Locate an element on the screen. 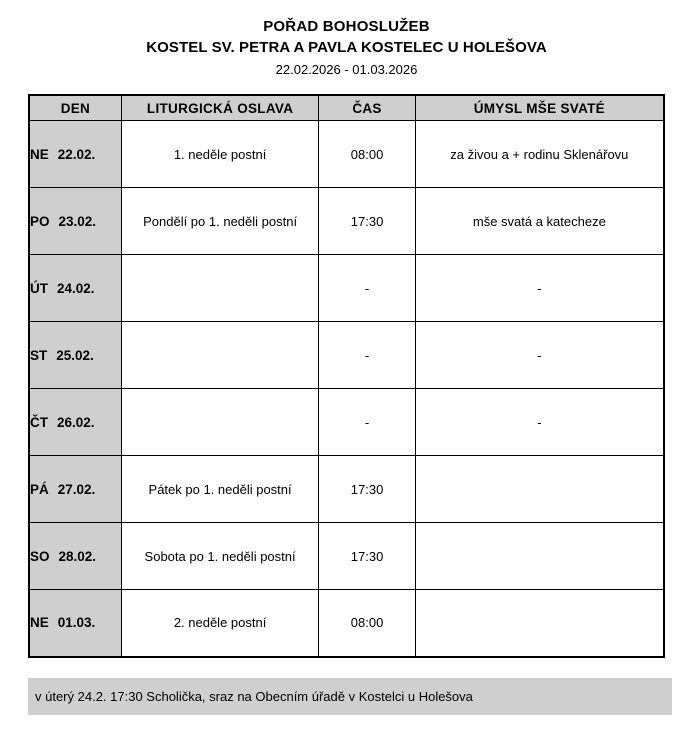 The width and height of the screenshot is (693, 743). table-row: ČT 26.02. - - is located at coordinates (346, 422).